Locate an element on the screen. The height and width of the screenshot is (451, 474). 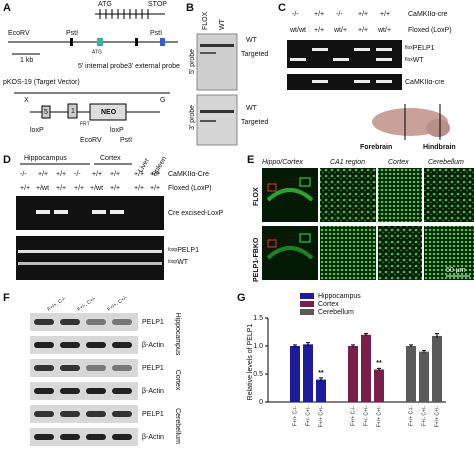
label: CA1 region is located at coordinates (347, 162).